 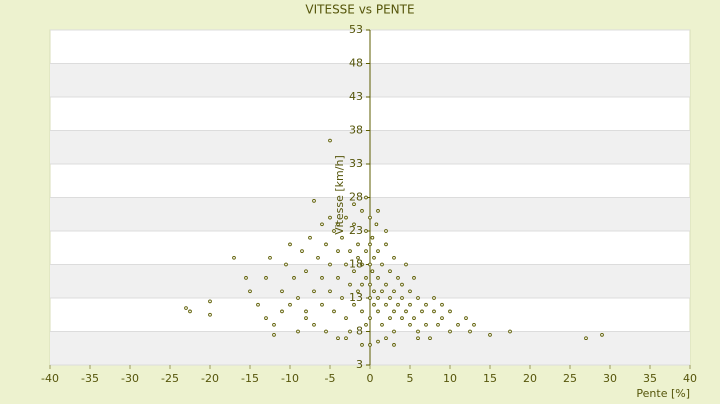 I want to click on x-tick-label: 0, so click(x=370, y=378).